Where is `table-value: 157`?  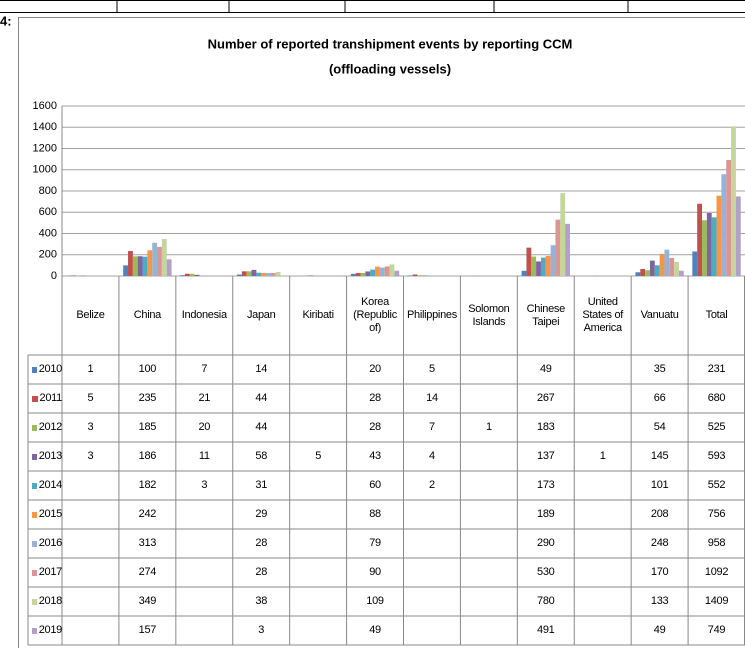 table-value: 157 is located at coordinates (147, 630).